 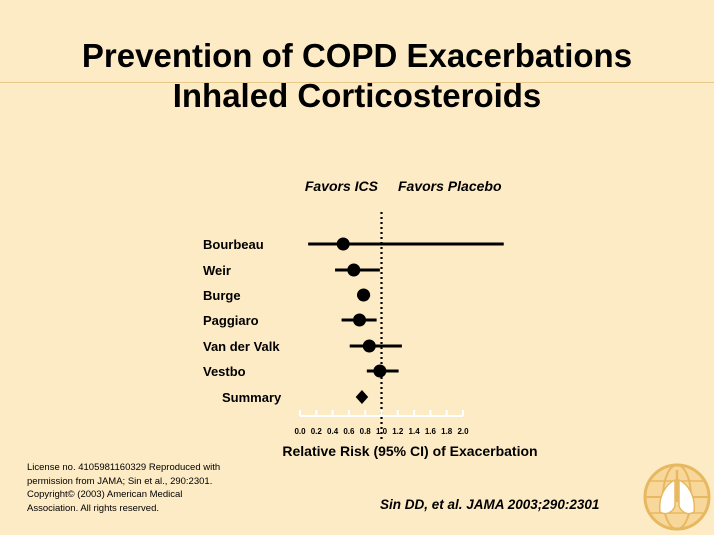 I want to click on x-tick-label: 0.2, so click(x=317, y=431).